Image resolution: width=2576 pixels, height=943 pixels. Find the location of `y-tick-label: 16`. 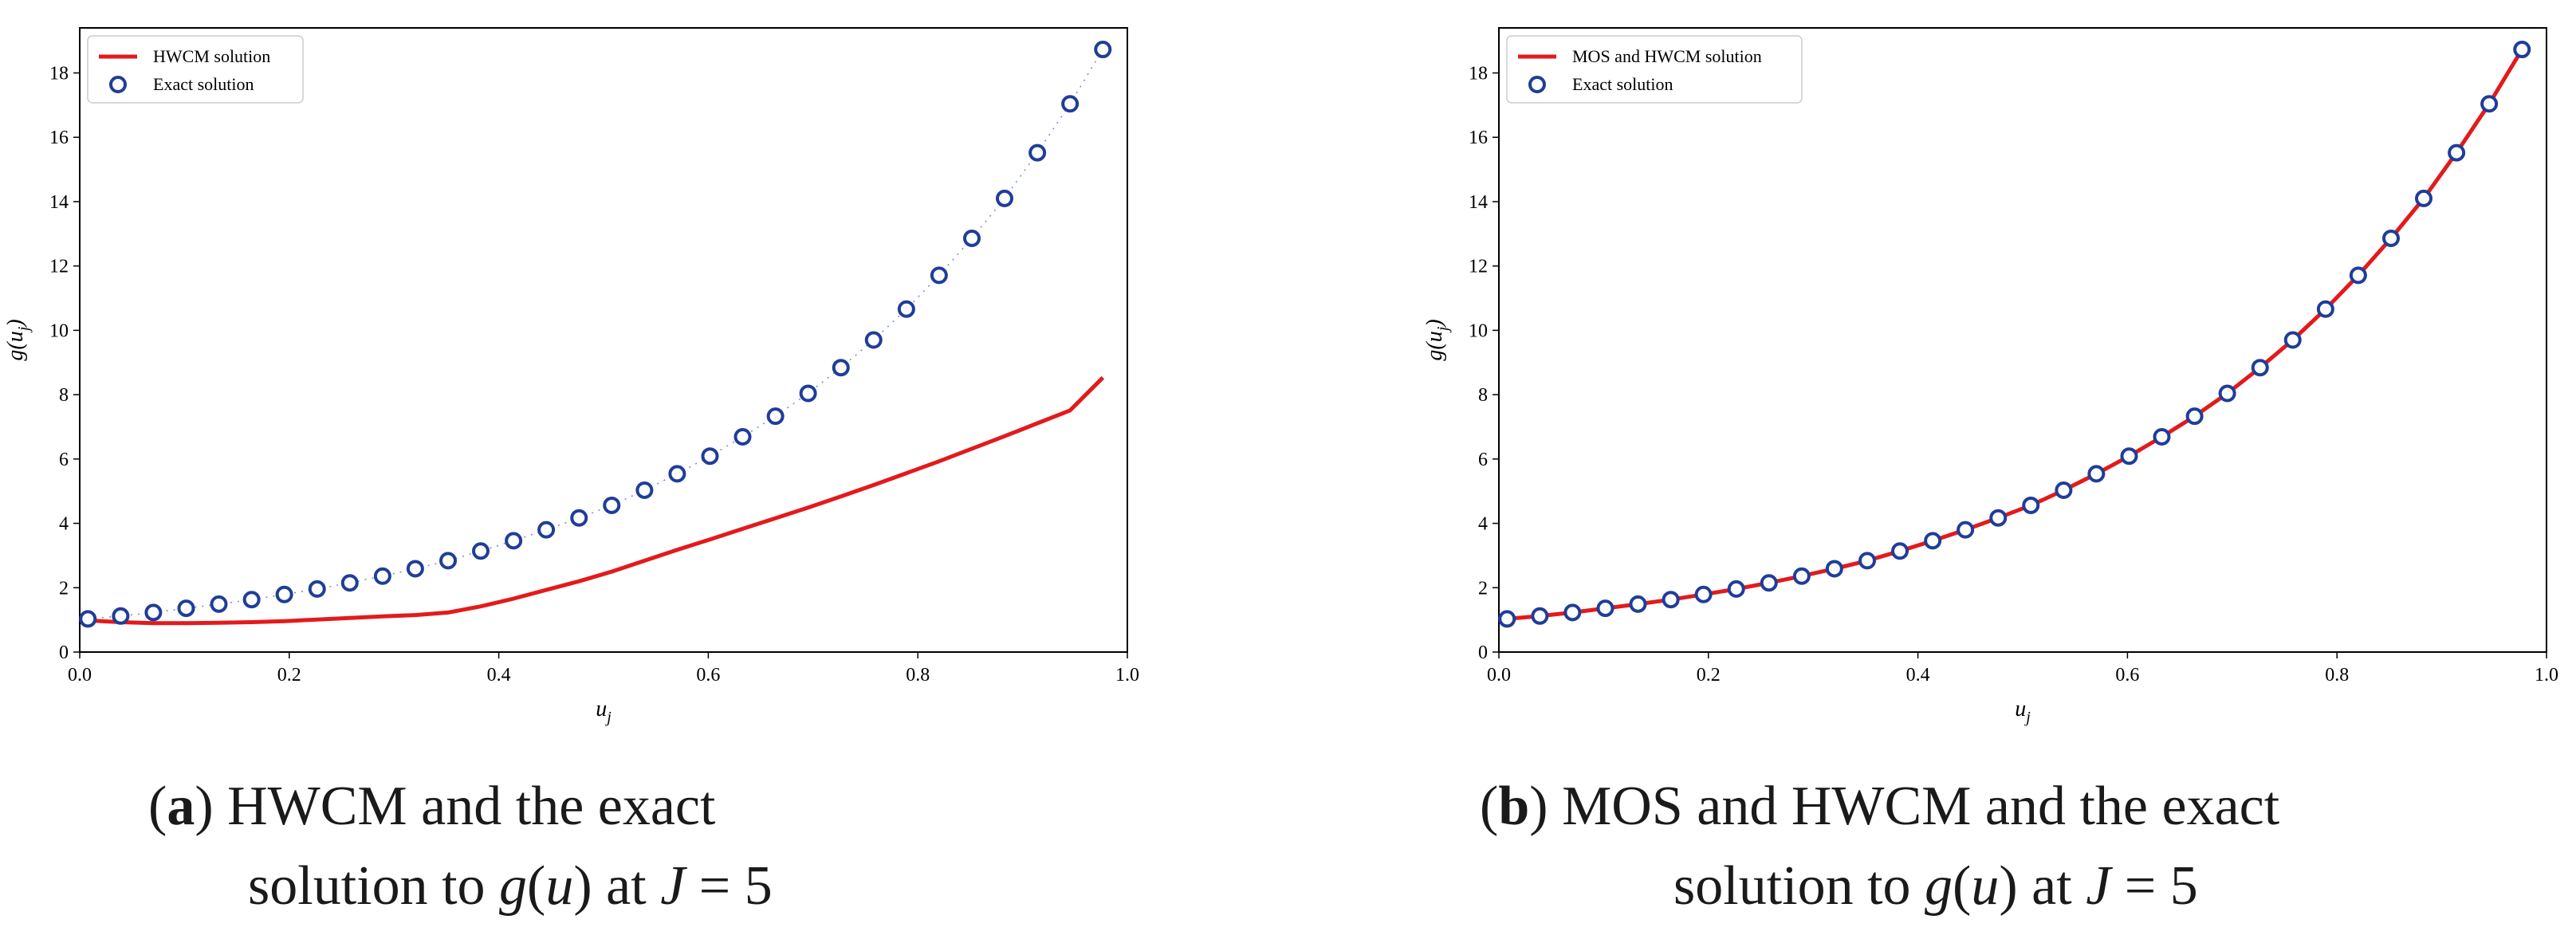

y-tick-label: 16 is located at coordinates (59, 138).